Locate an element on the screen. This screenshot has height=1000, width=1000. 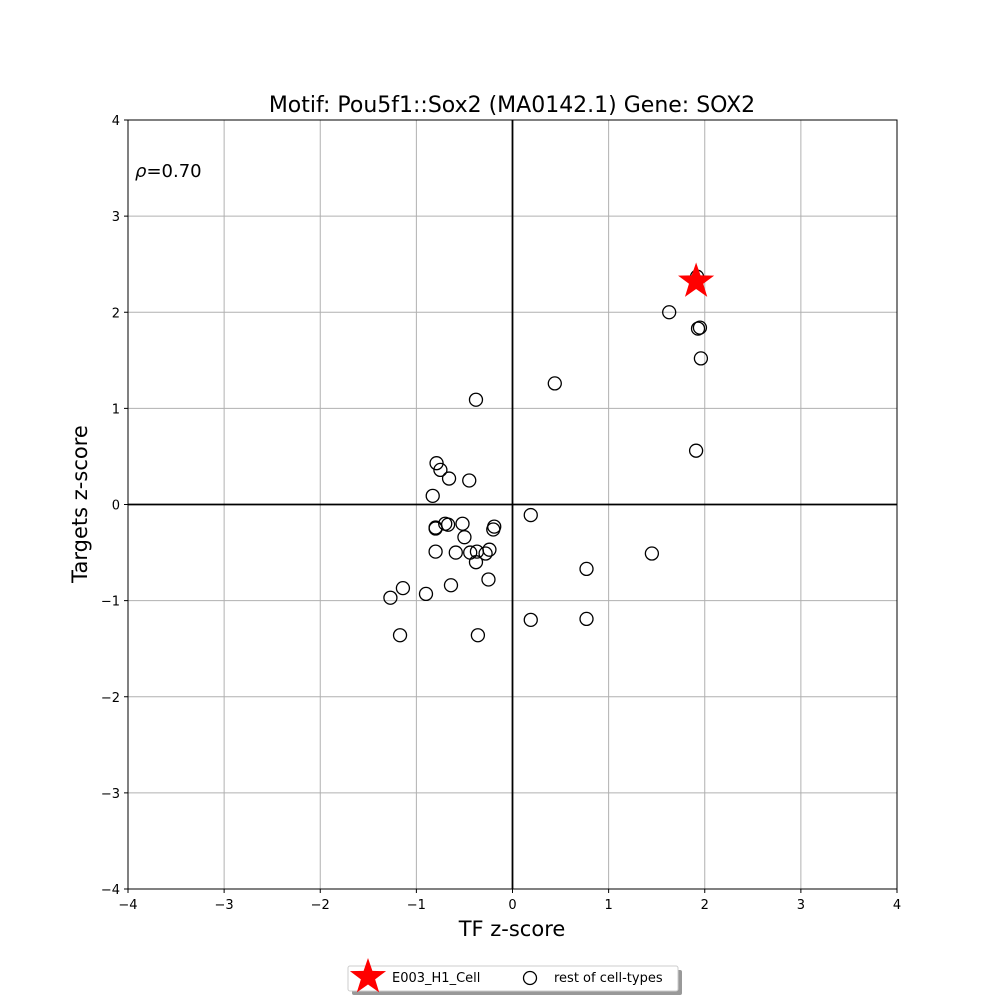
legend-label-rest: rest of cell-types is located at coordinates (608, 978).